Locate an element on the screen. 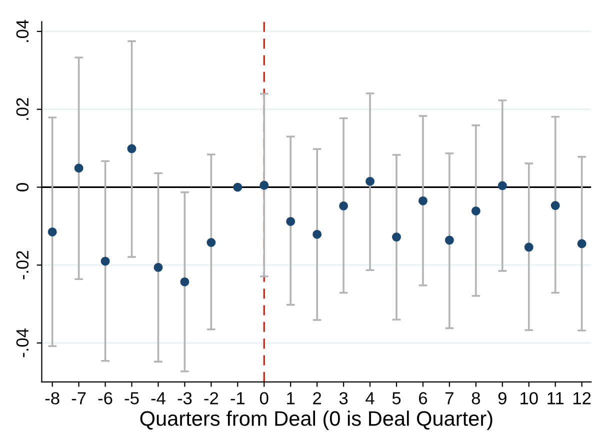  x-tick-label: -6 is located at coordinates (105, 398).